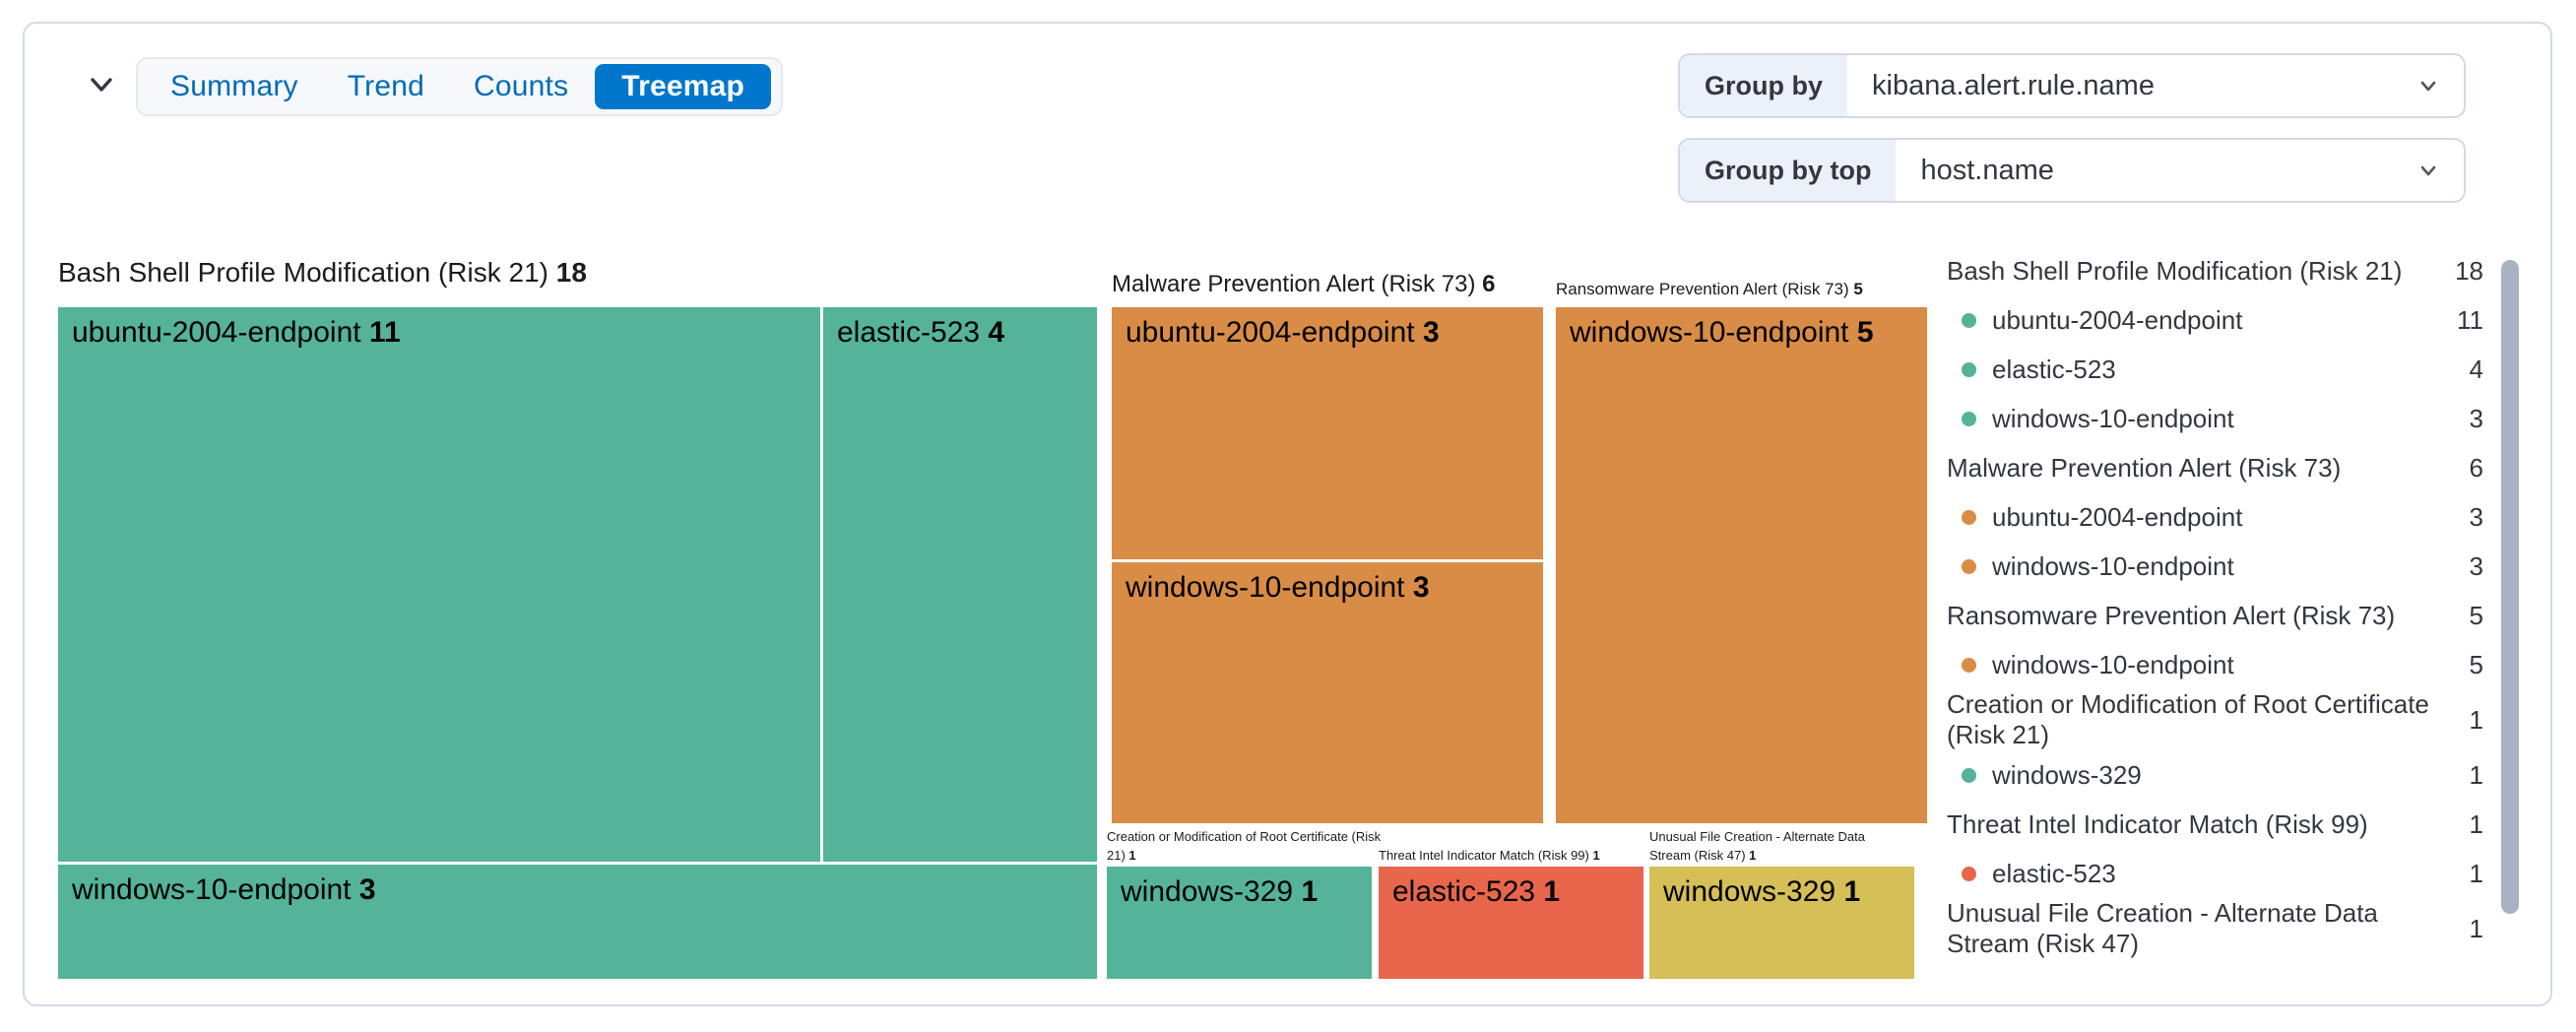 This screenshot has width=2576, height=1032. I want to click on treemap-cell: elastic-523 4, so click(960, 584).